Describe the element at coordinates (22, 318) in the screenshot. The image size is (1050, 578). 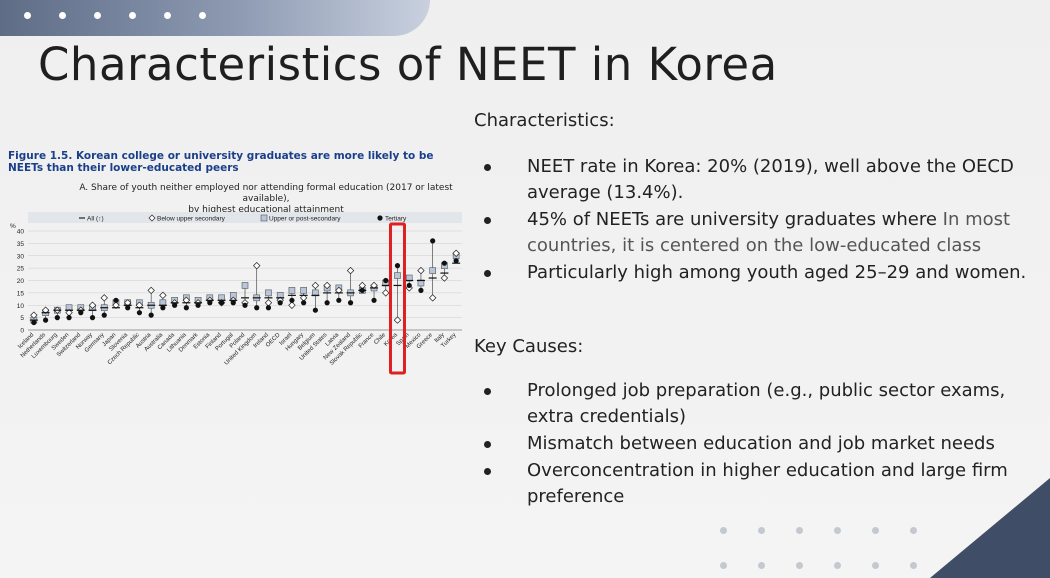
I see `y-tick-label: 5` at that location.